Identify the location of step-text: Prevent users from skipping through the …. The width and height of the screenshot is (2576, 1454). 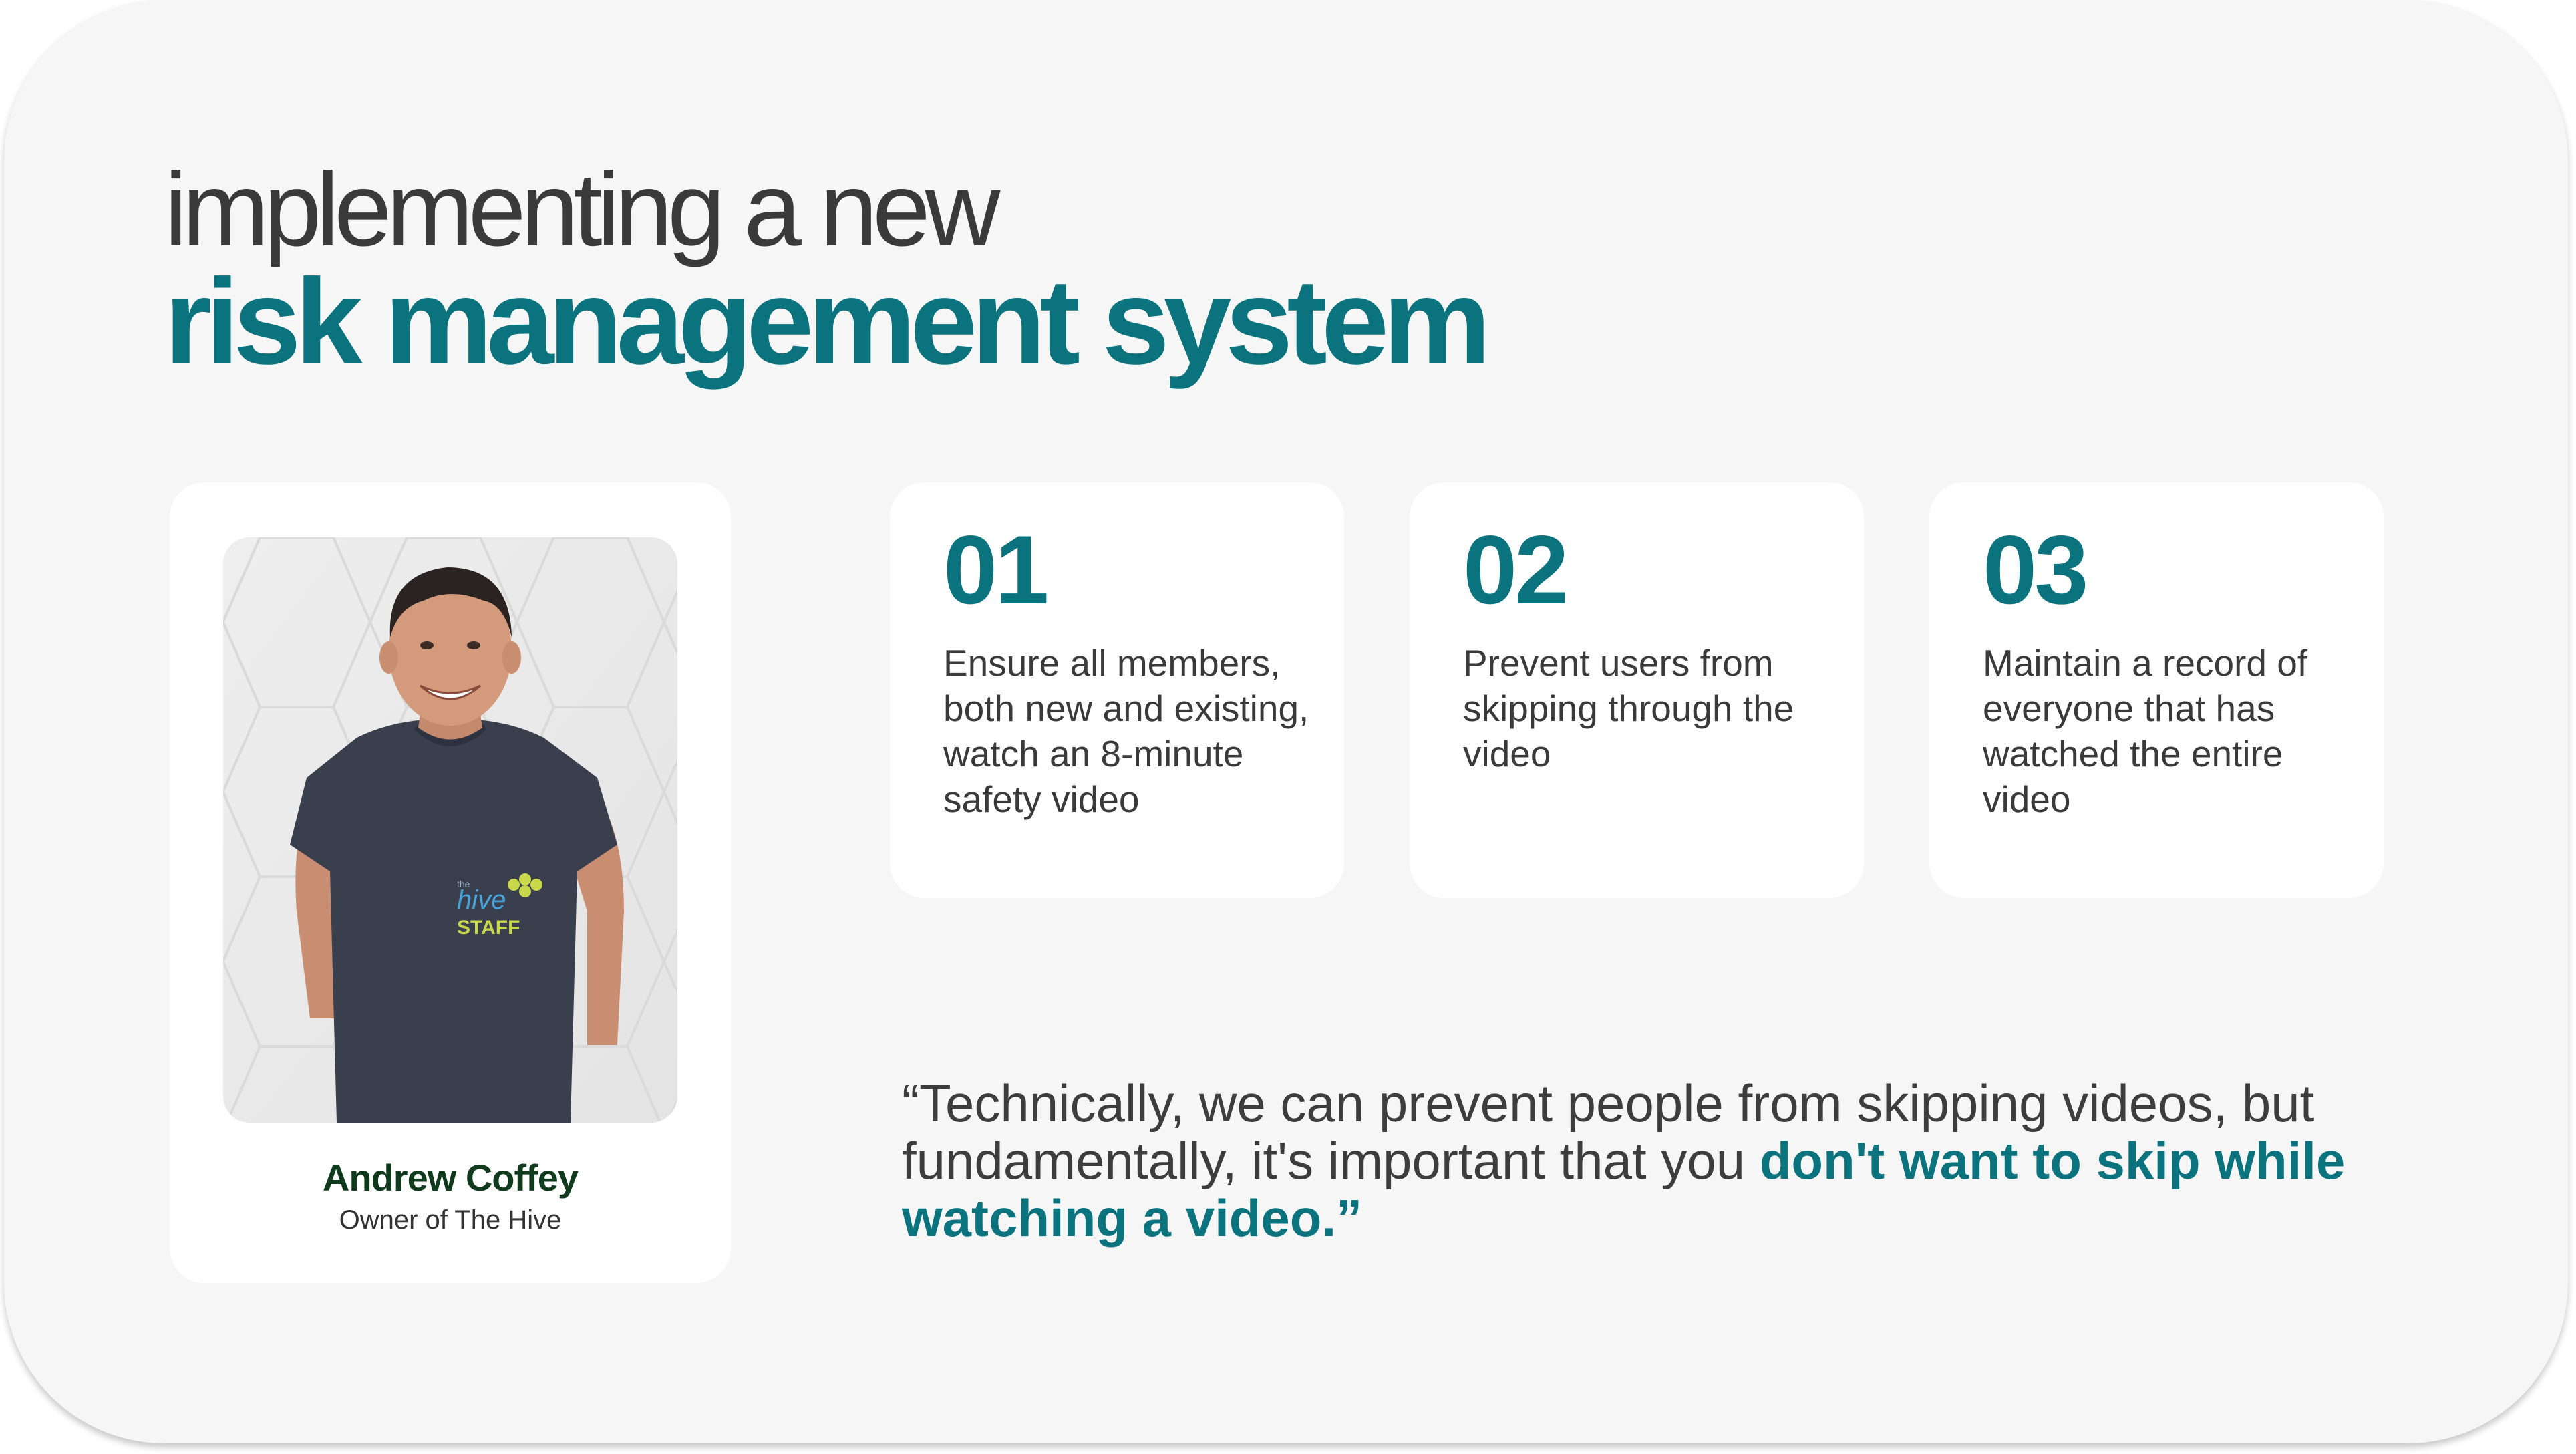
(1628, 708).